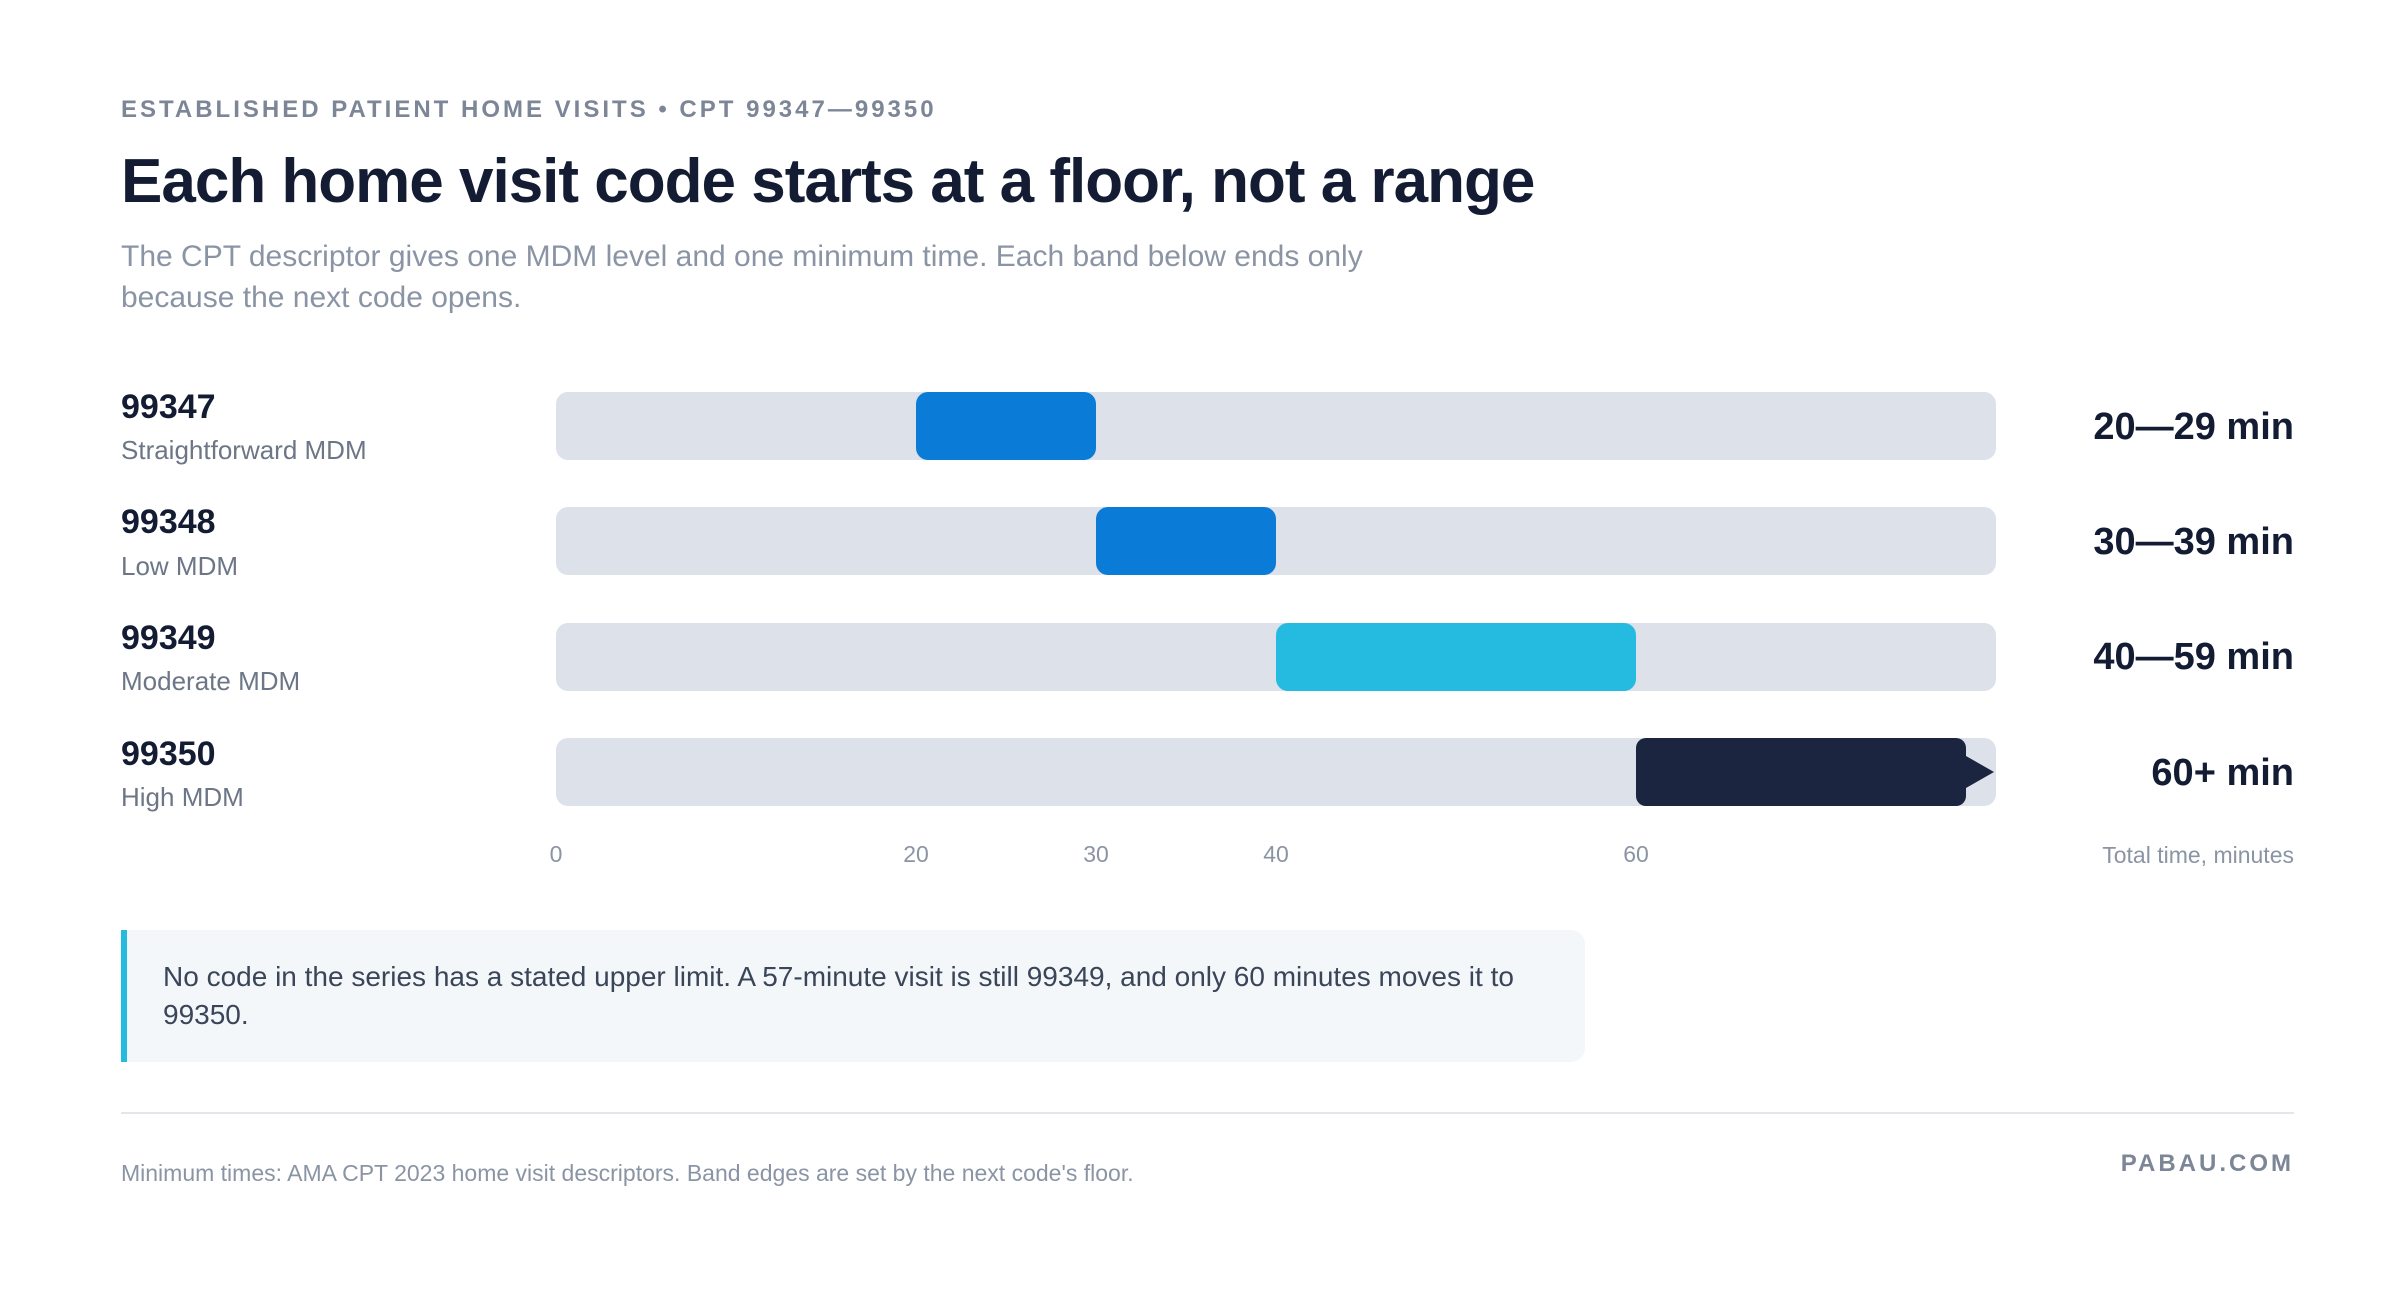  I want to click on row-range-99349: 40—59 min, so click(2193, 657).